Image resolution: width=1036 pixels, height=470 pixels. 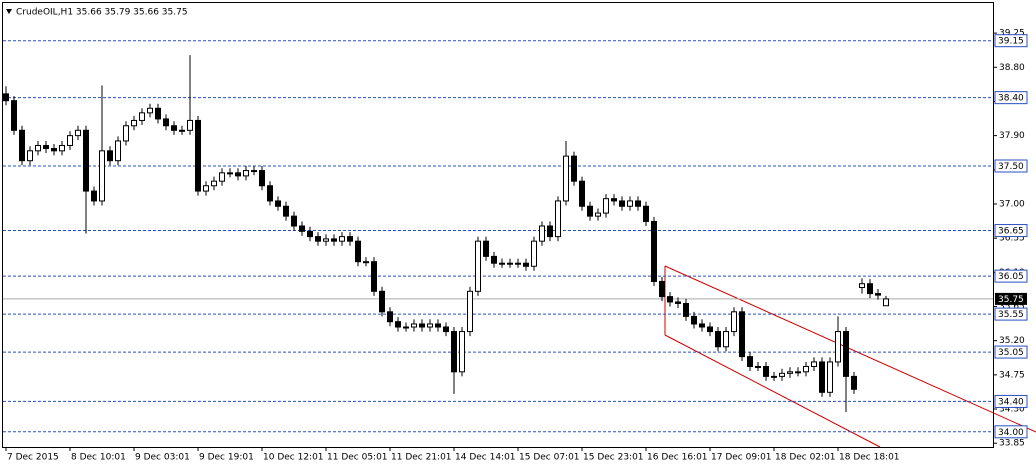 I want to click on chart-title: CrudeOIL,H1 35.66 35.79 35.66 35.75, so click(x=102, y=13).